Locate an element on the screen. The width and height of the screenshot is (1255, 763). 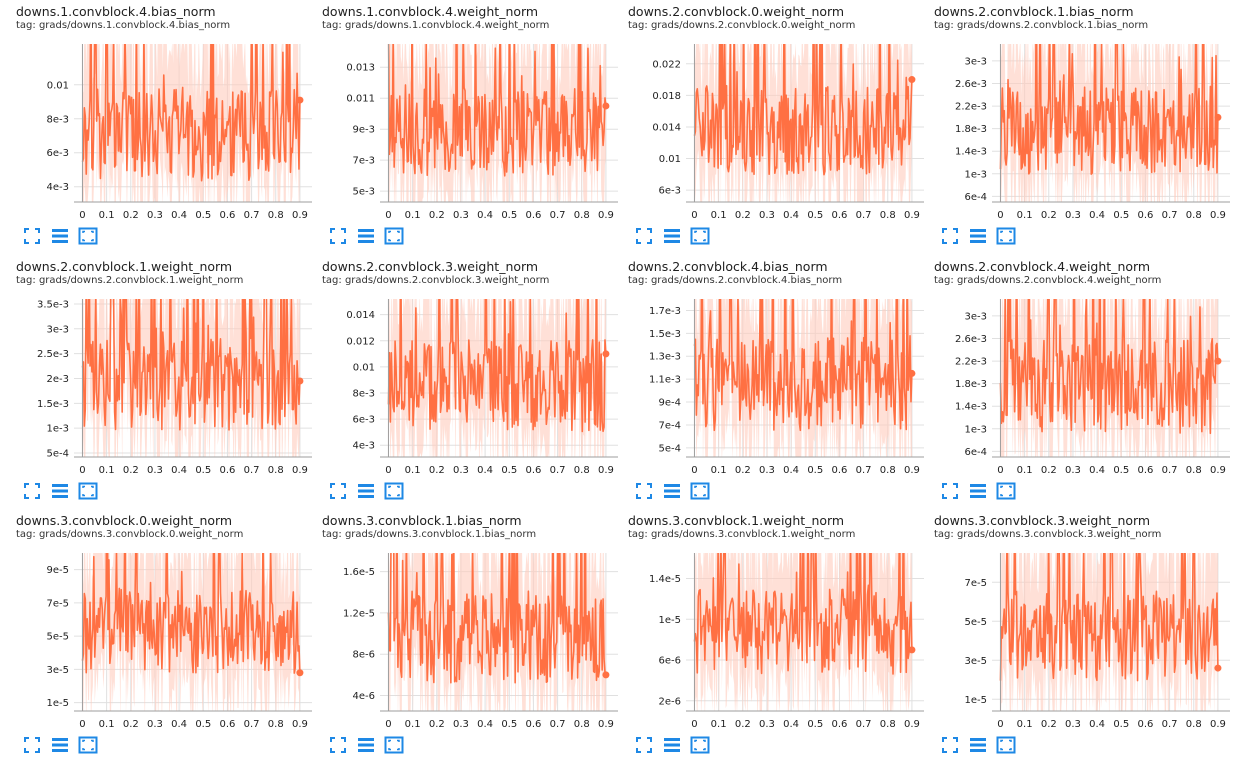
y-tick-label: 1e-3 is located at coordinates (976, 174).